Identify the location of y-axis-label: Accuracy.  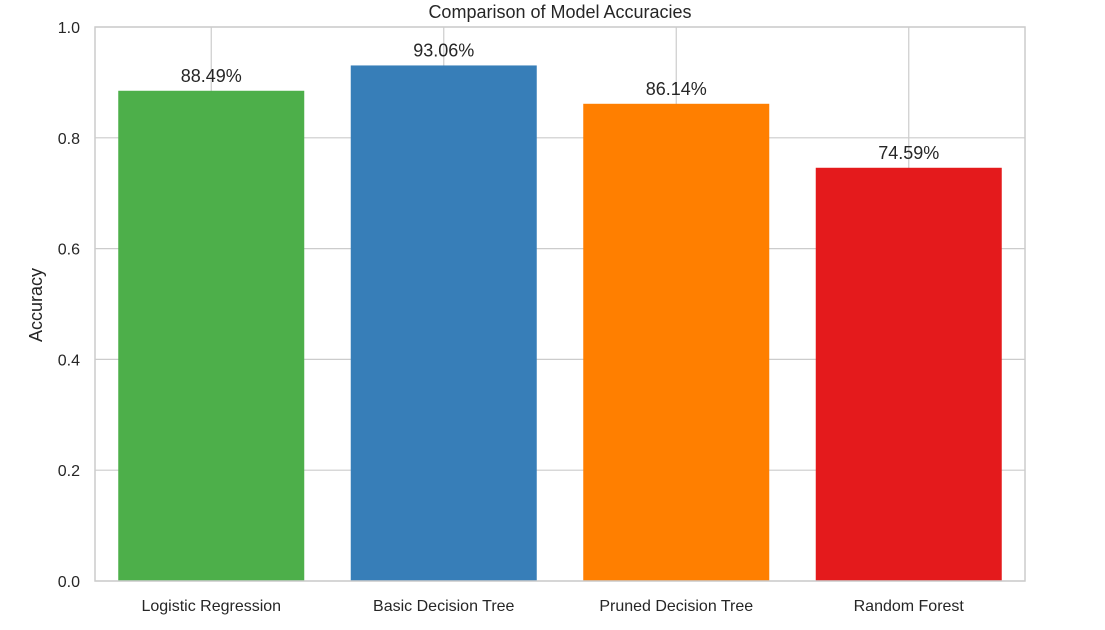
(36, 305).